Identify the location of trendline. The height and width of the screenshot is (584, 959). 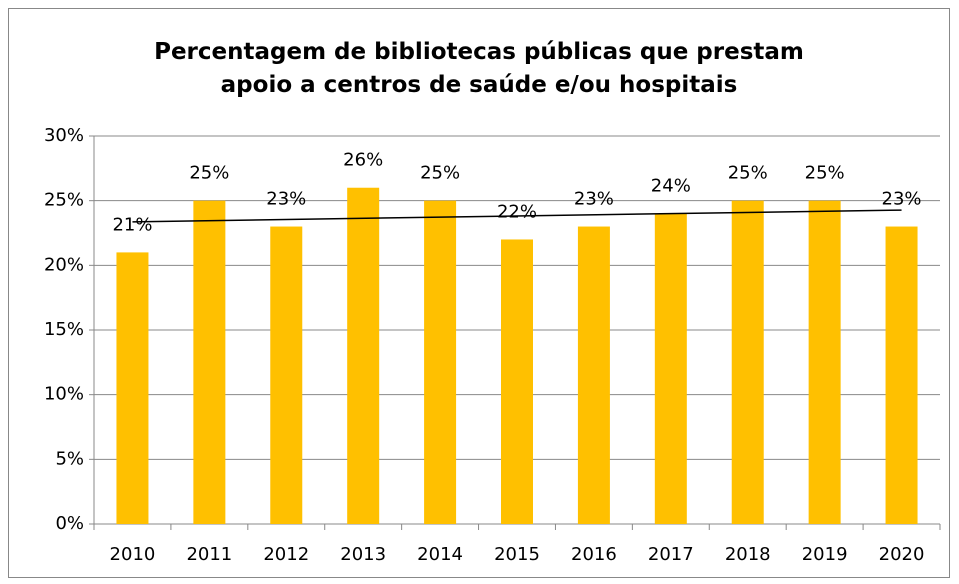
(517, 216).